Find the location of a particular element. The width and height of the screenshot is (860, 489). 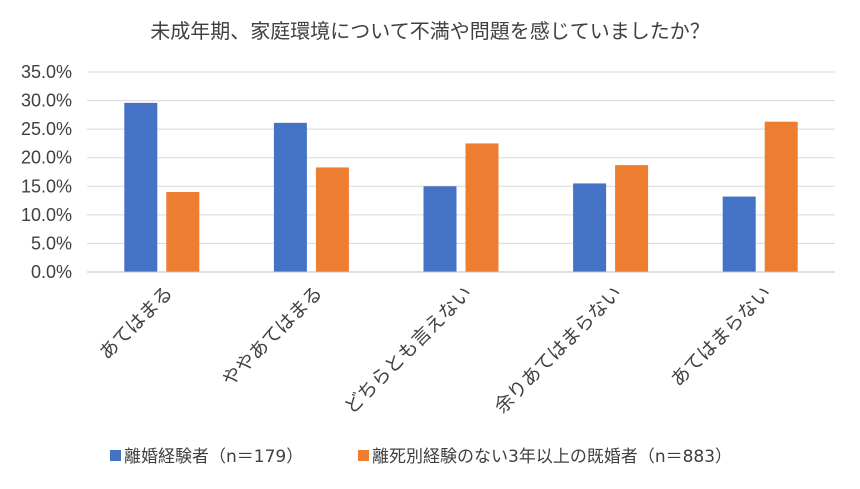

y-tick-label: 0.0% is located at coordinates (51, 272).